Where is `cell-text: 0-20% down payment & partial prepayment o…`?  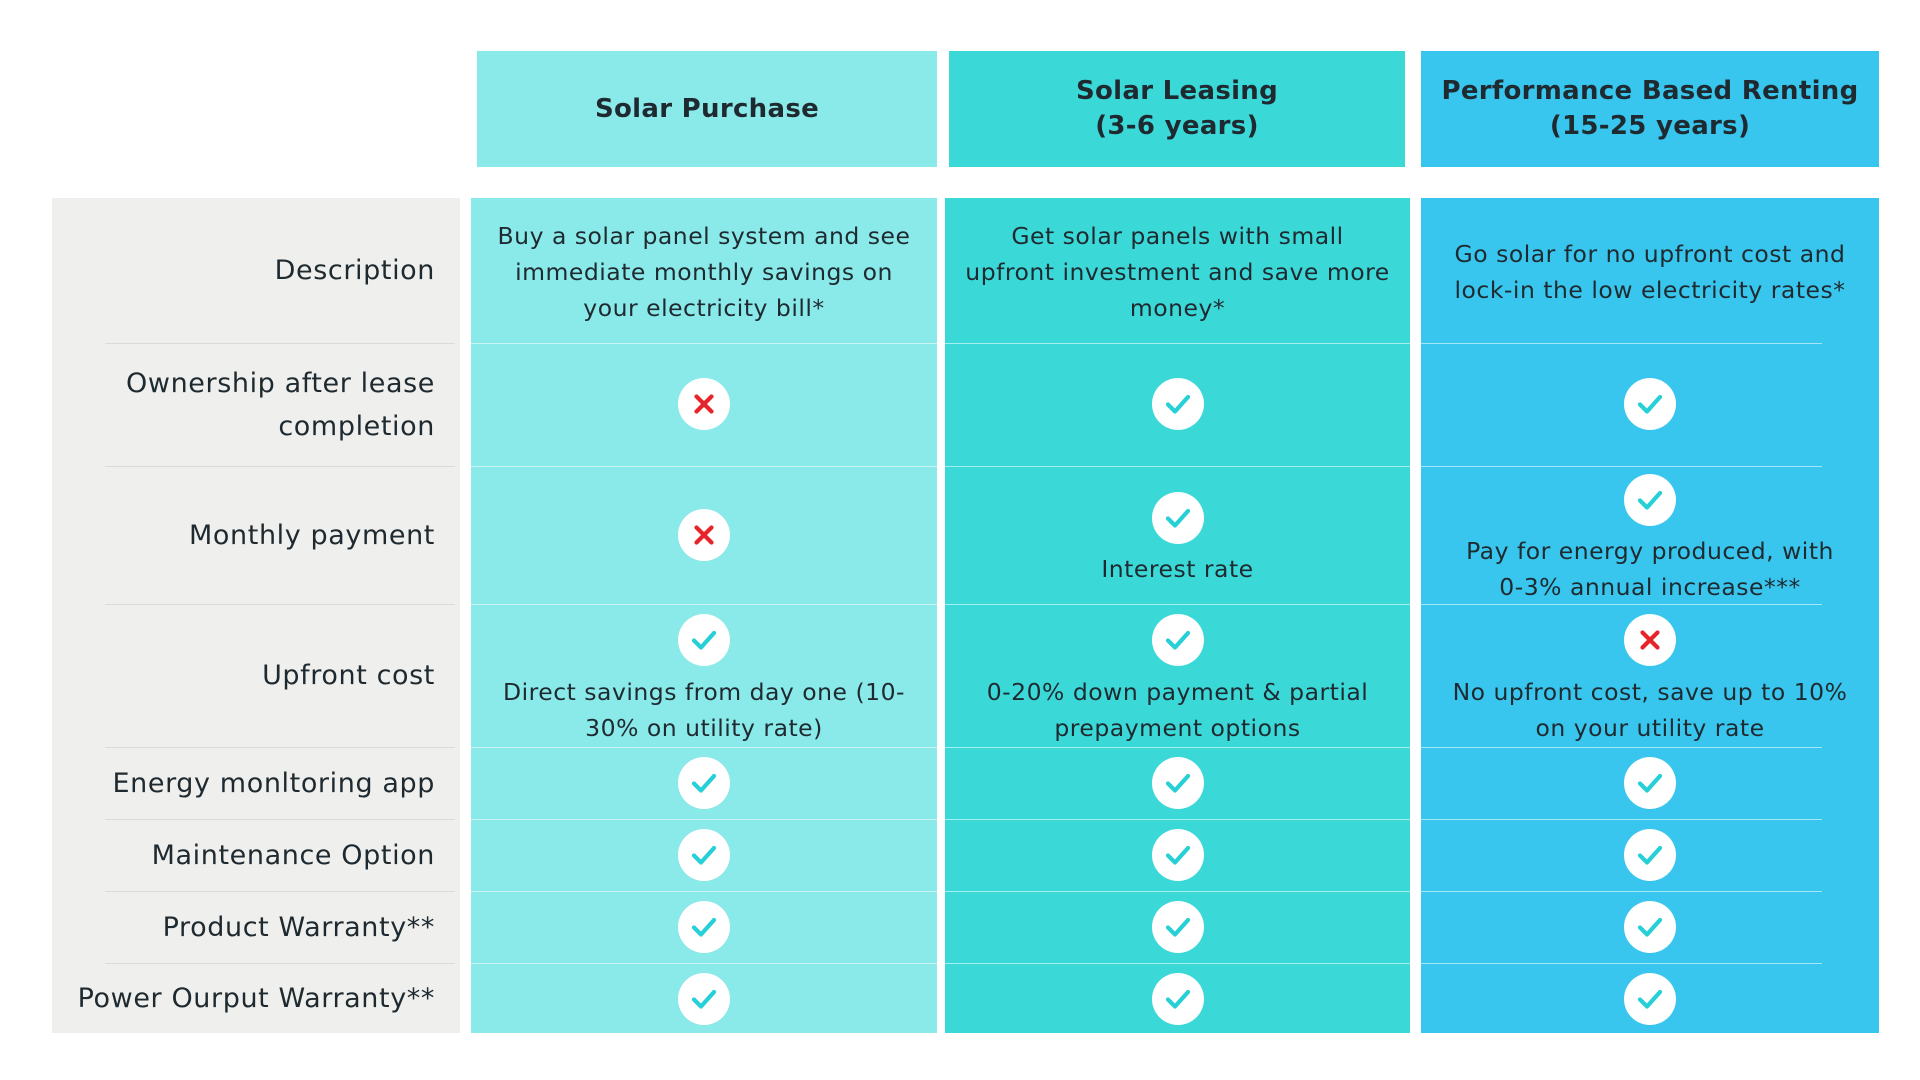
cell-text: 0-20% down payment & partial prepayment o… is located at coordinates (1177, 710).